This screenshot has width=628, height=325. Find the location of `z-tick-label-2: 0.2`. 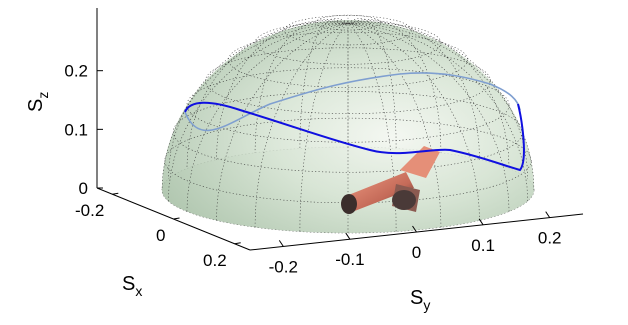

z-tick-label-2: 0.2 is located at coordinates (76, 71).